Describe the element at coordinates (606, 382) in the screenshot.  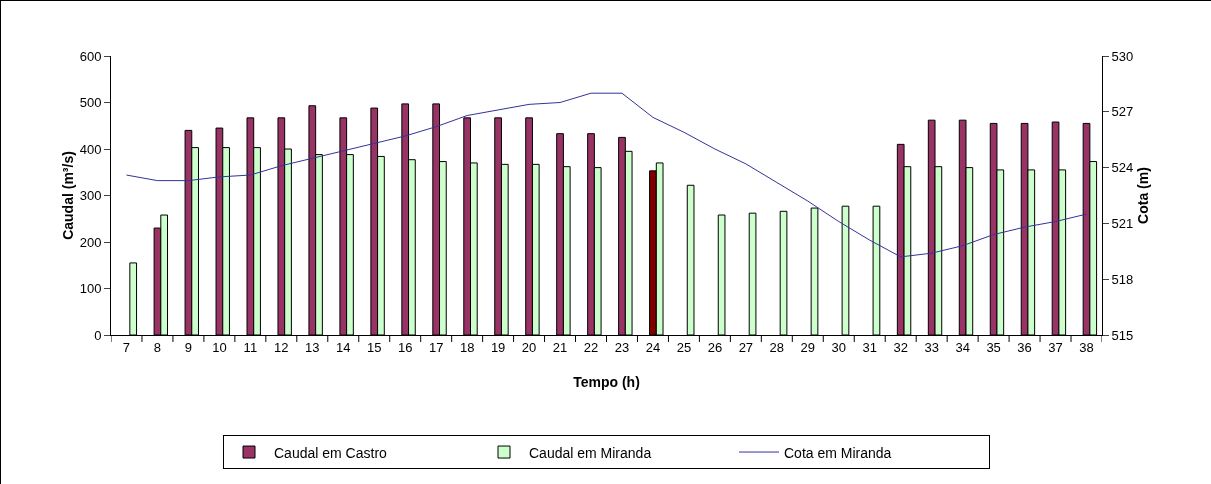
I see `x-axis-title: Tempo (h)` at that location.